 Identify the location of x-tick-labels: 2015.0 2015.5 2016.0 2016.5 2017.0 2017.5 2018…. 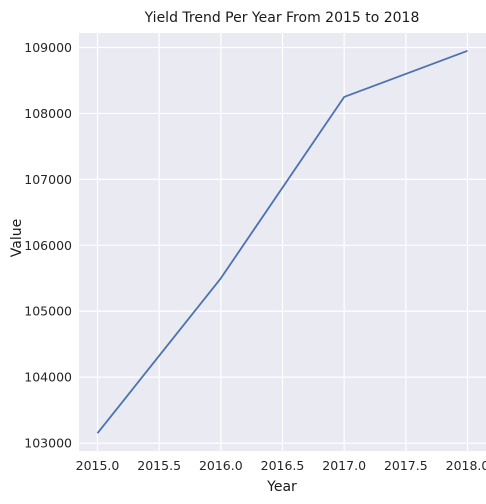
(281, 465).